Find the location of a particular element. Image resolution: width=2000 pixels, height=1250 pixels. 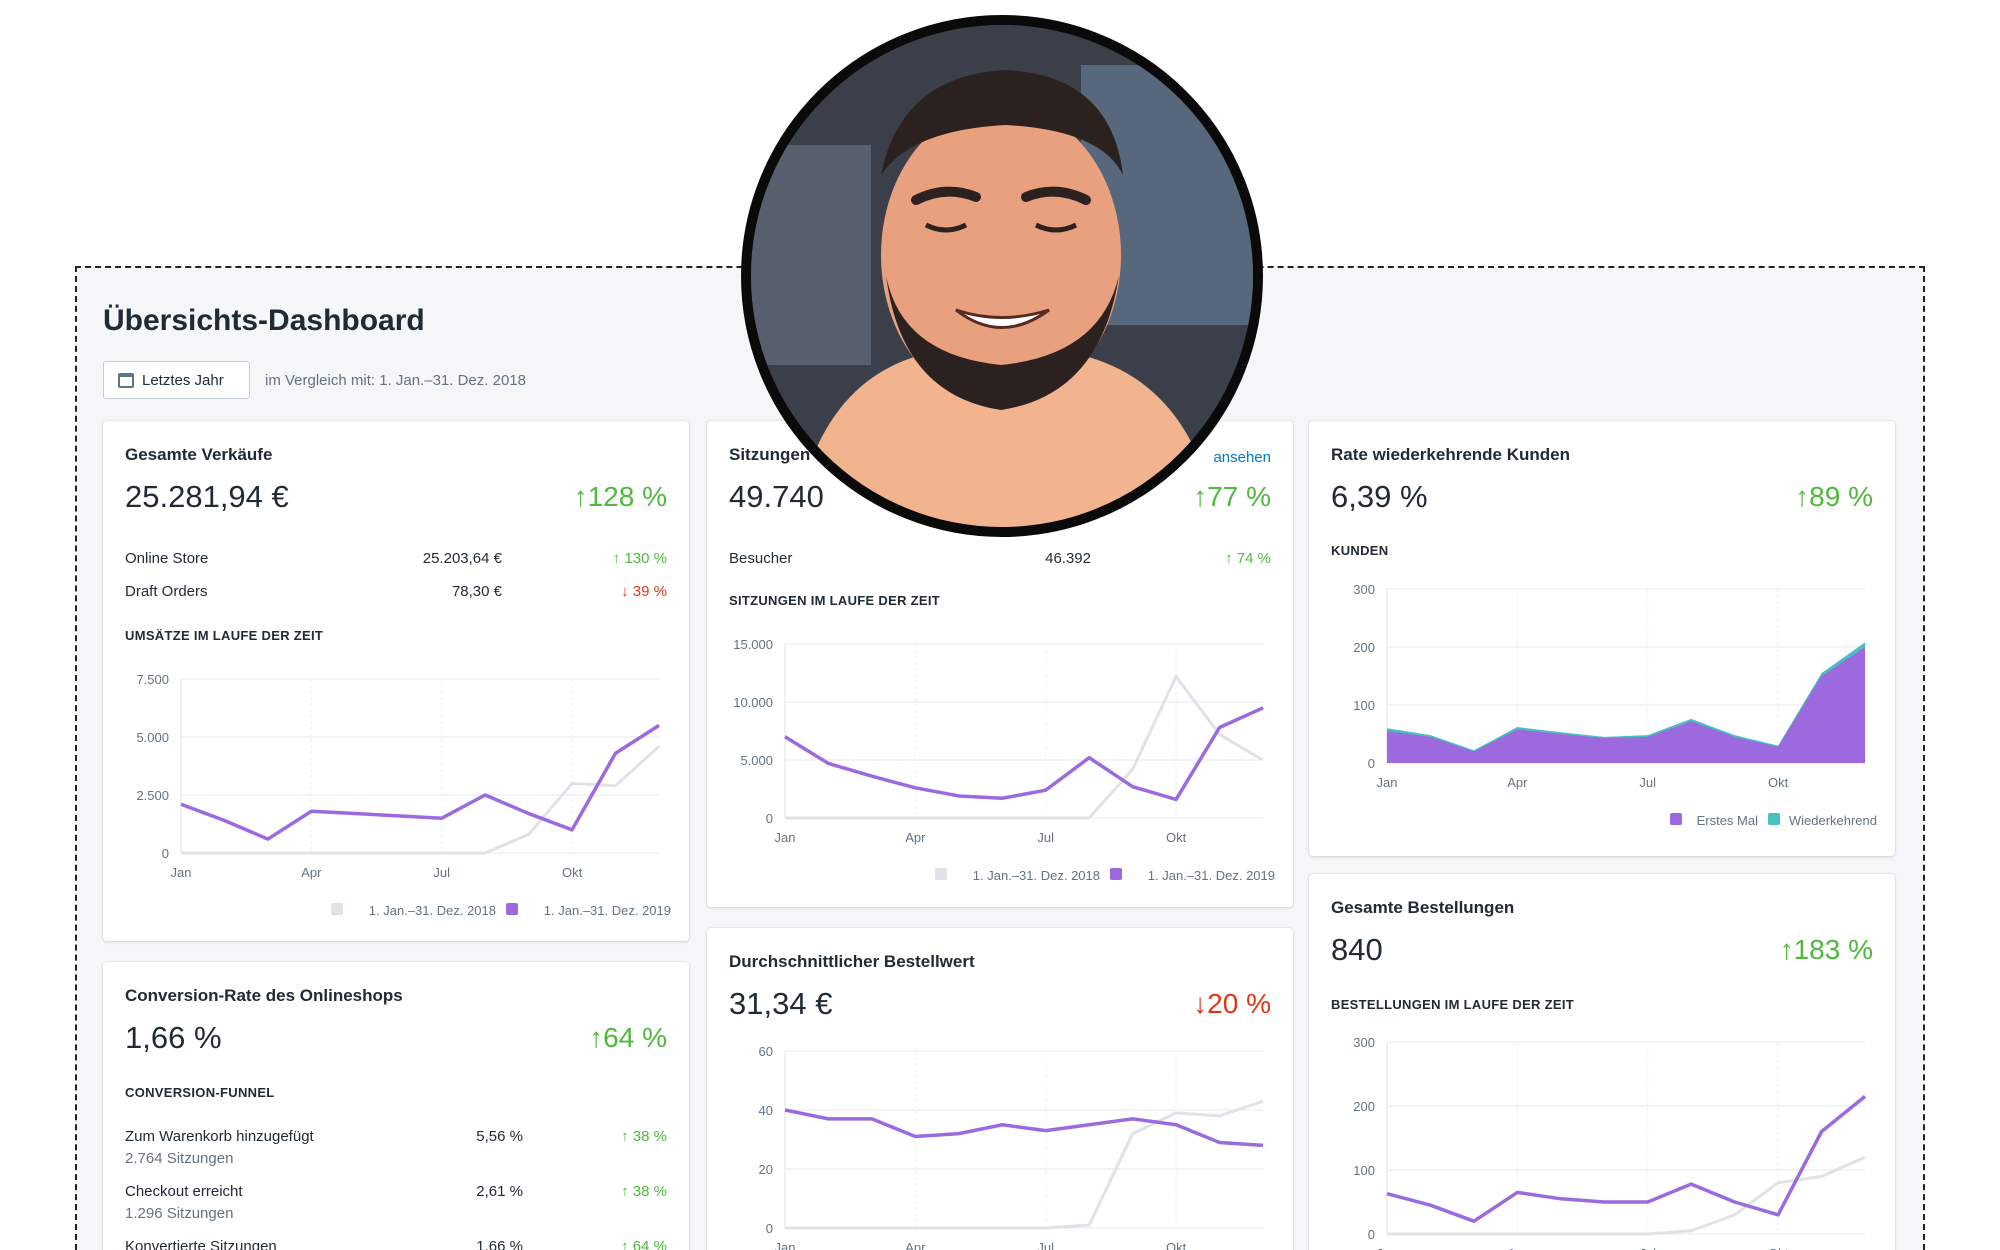

card-change: ↓20 % is located at coordinates (1232, 1003).